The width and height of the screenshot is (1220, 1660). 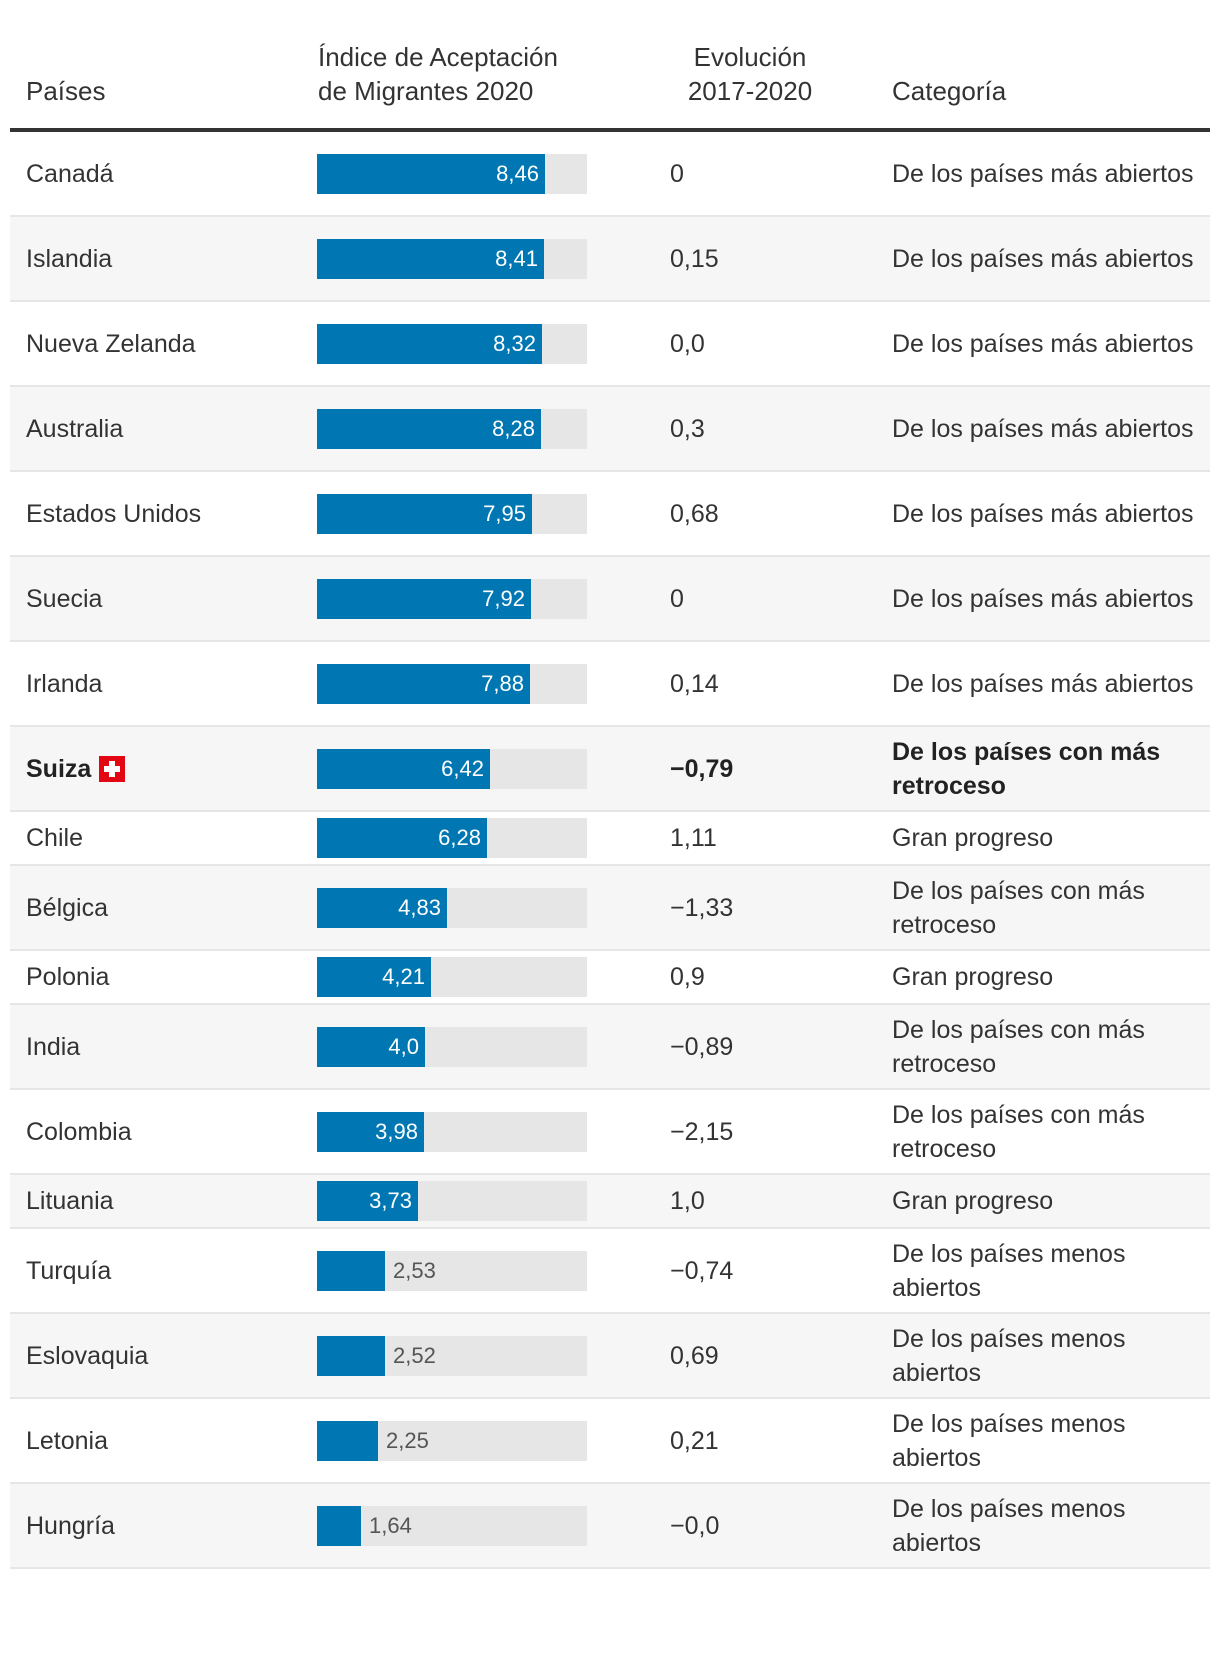 What do you see at coordinates (452, 1046) in the screenshot?
I see `bar-track: 4,0` at bounding box center [452, 1046].